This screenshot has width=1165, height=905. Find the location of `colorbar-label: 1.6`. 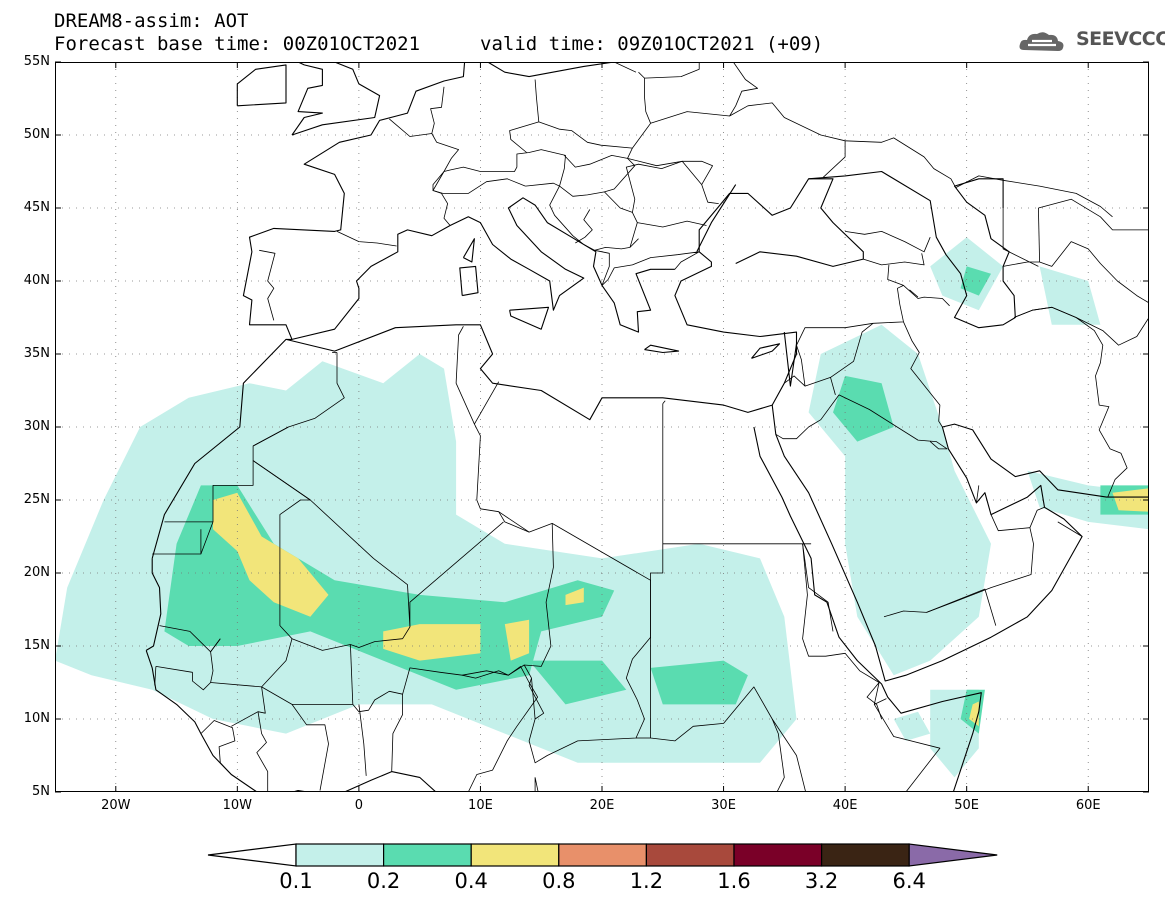

colorbar-label: 1.6 is located at coordinates (734, 881).